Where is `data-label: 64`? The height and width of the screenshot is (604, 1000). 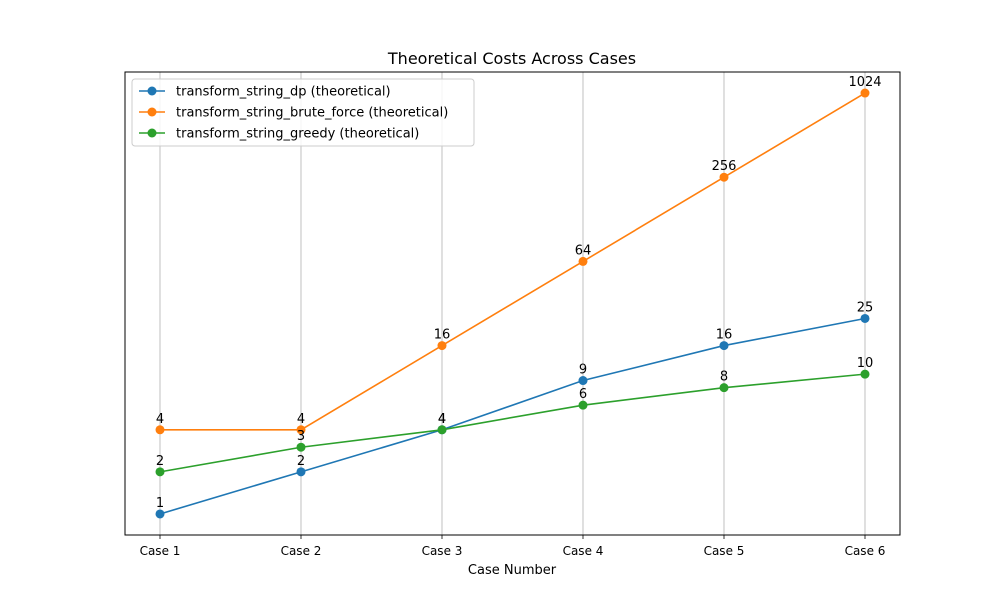 data-label: 64 is located at coordinates (583, 250).